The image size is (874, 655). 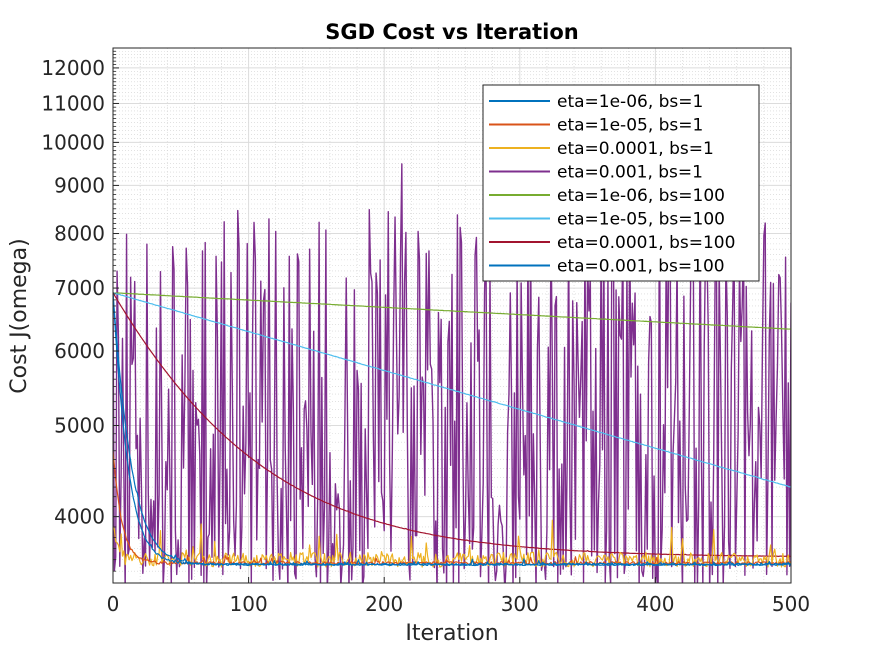 I want to click on legend-entry: eta=1e-06, bs=1, so click(x=630, y=102).